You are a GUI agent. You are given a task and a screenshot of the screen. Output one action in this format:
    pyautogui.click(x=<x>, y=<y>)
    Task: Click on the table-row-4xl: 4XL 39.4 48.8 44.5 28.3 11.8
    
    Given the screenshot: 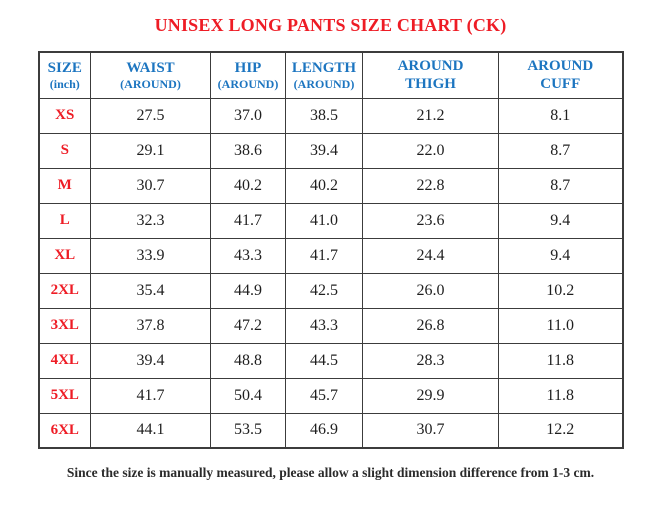 What is the action you would take?
    pyautogui.click(x=330, y=360)
    